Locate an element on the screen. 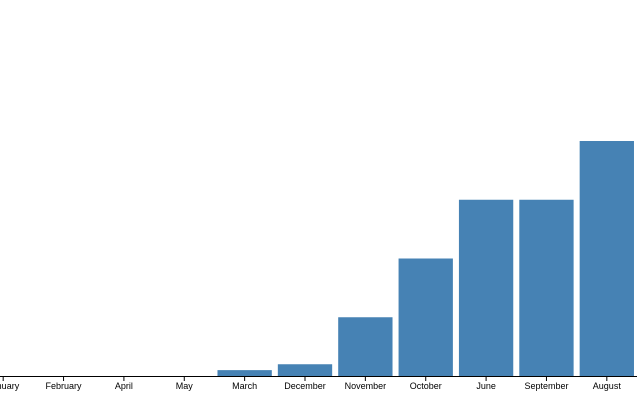 Image resolution: width=640 pixels, height=400 pixels. x-tick-label: January is located at coordinates (10, 386).